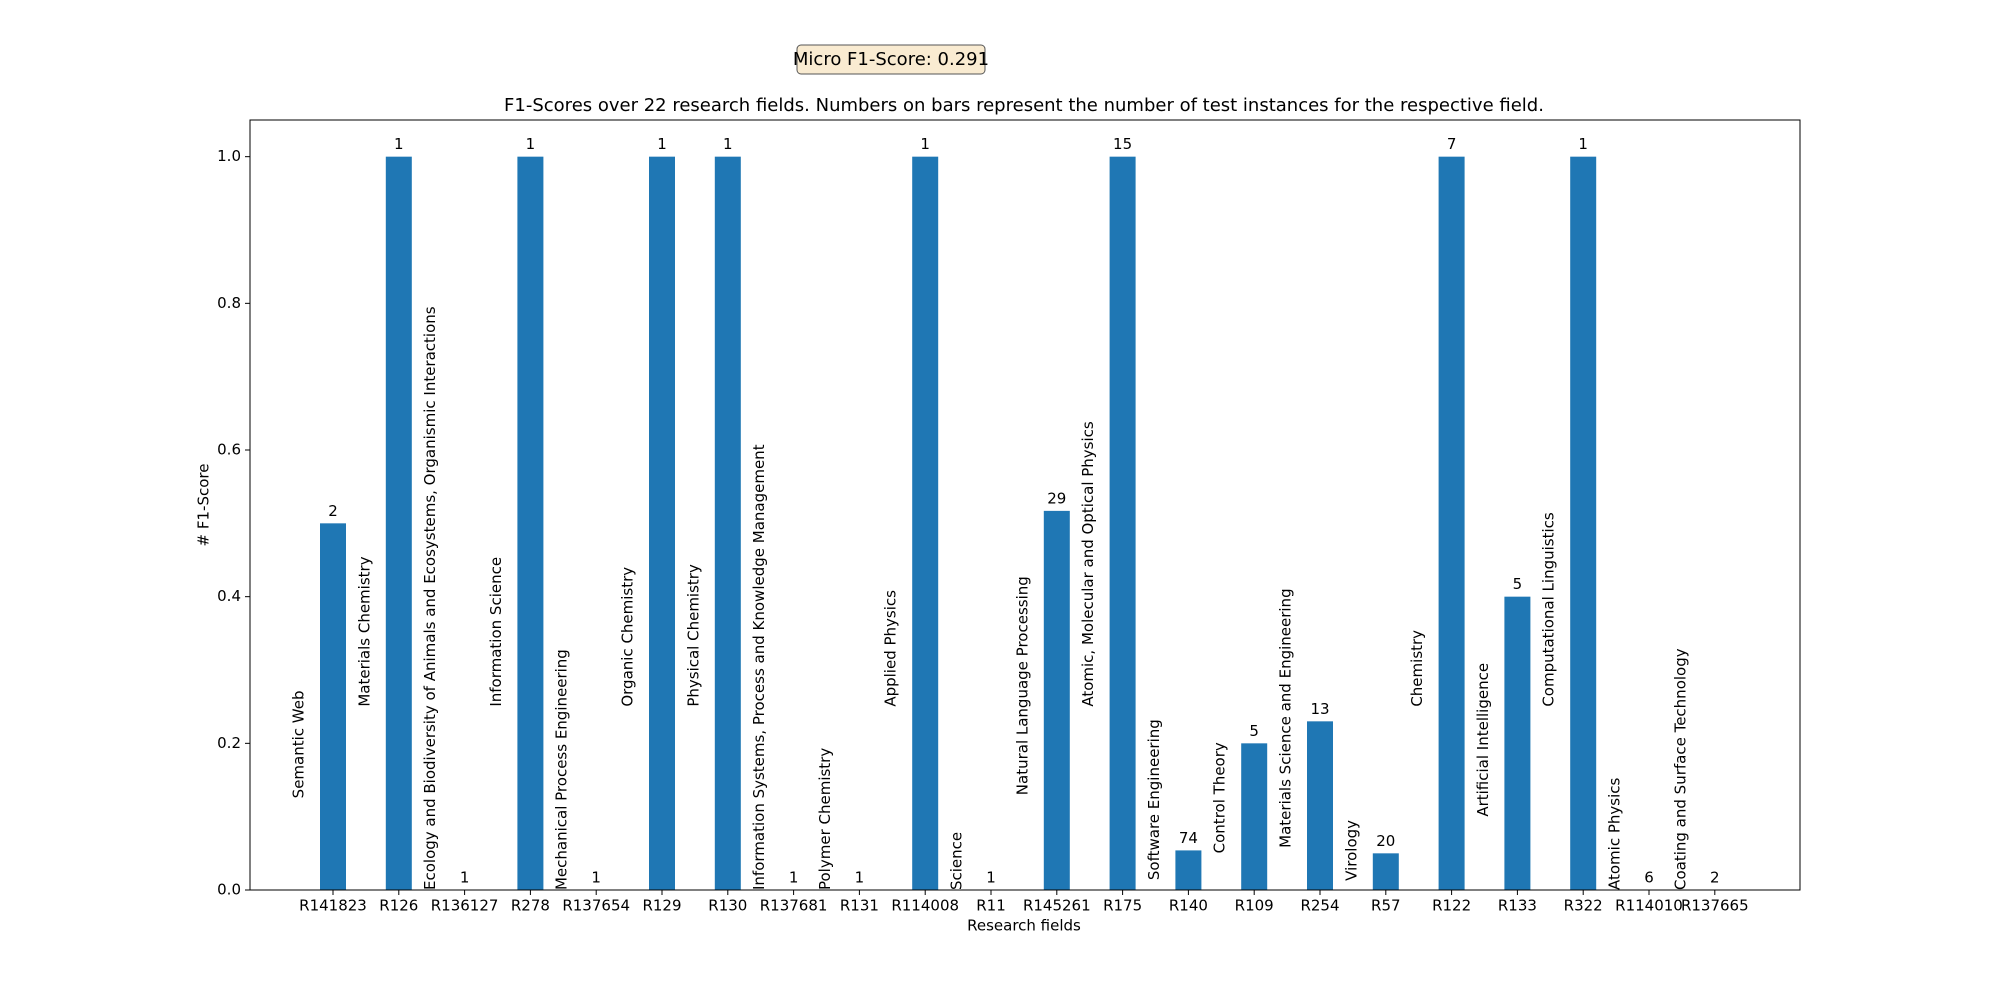 The height and width of the screenshot is (1000, 2000). Describe the element at coordinates (496, 632) in the screenshot. I see `field-label: Information Science` at that location.